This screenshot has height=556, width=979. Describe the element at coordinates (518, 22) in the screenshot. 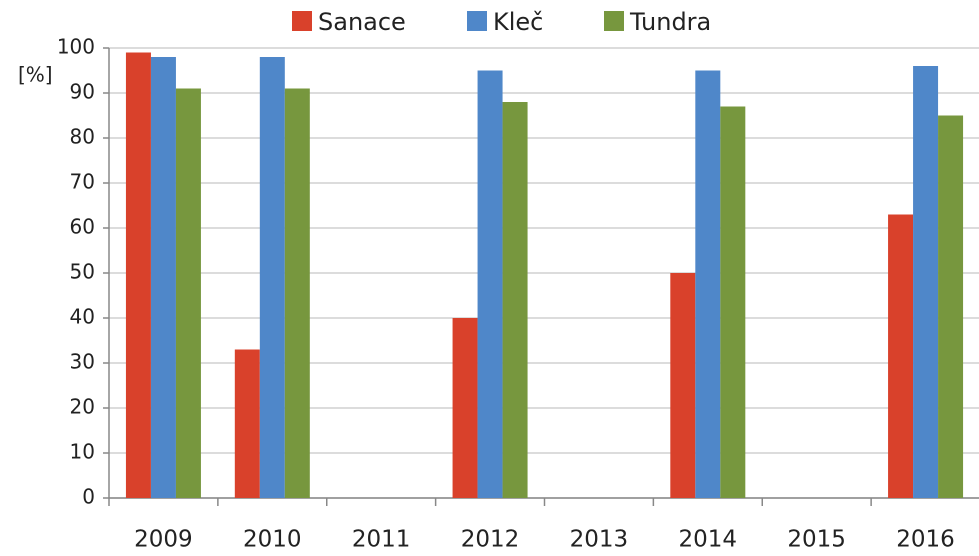

I see `legend-label: Kleč` at that location.